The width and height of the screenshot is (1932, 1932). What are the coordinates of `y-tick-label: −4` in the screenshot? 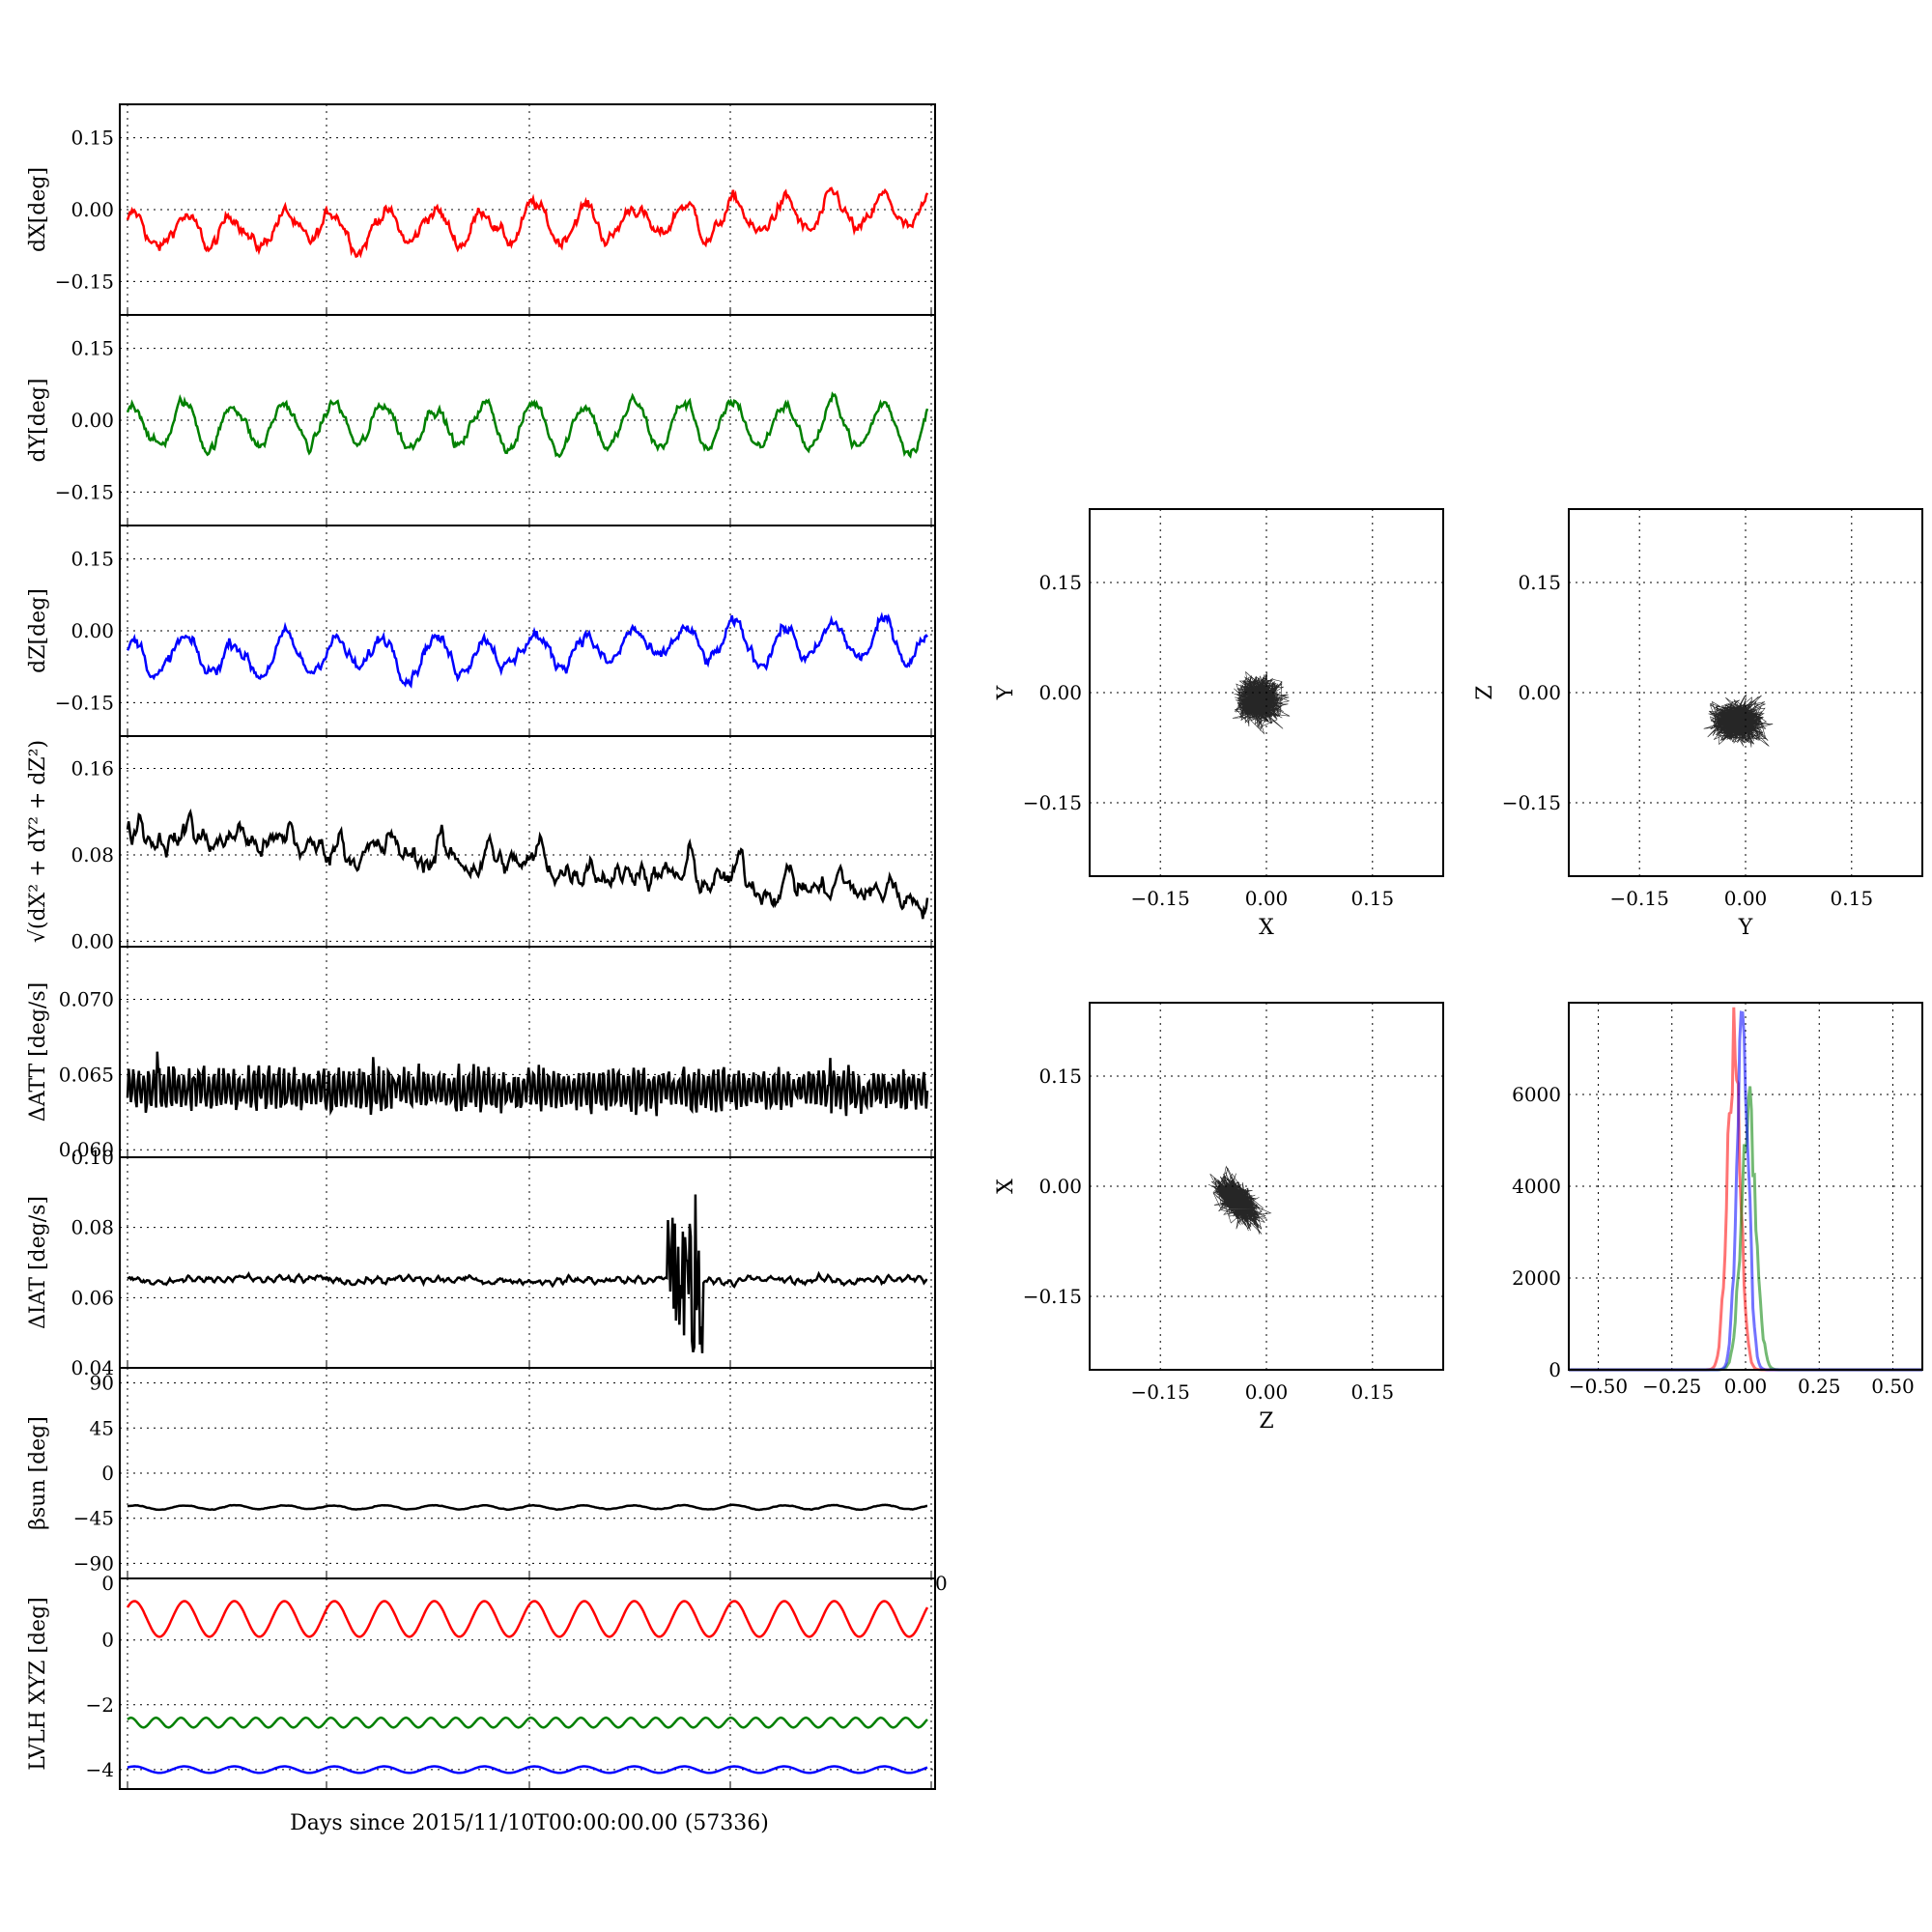 It's located at (100, 1769).